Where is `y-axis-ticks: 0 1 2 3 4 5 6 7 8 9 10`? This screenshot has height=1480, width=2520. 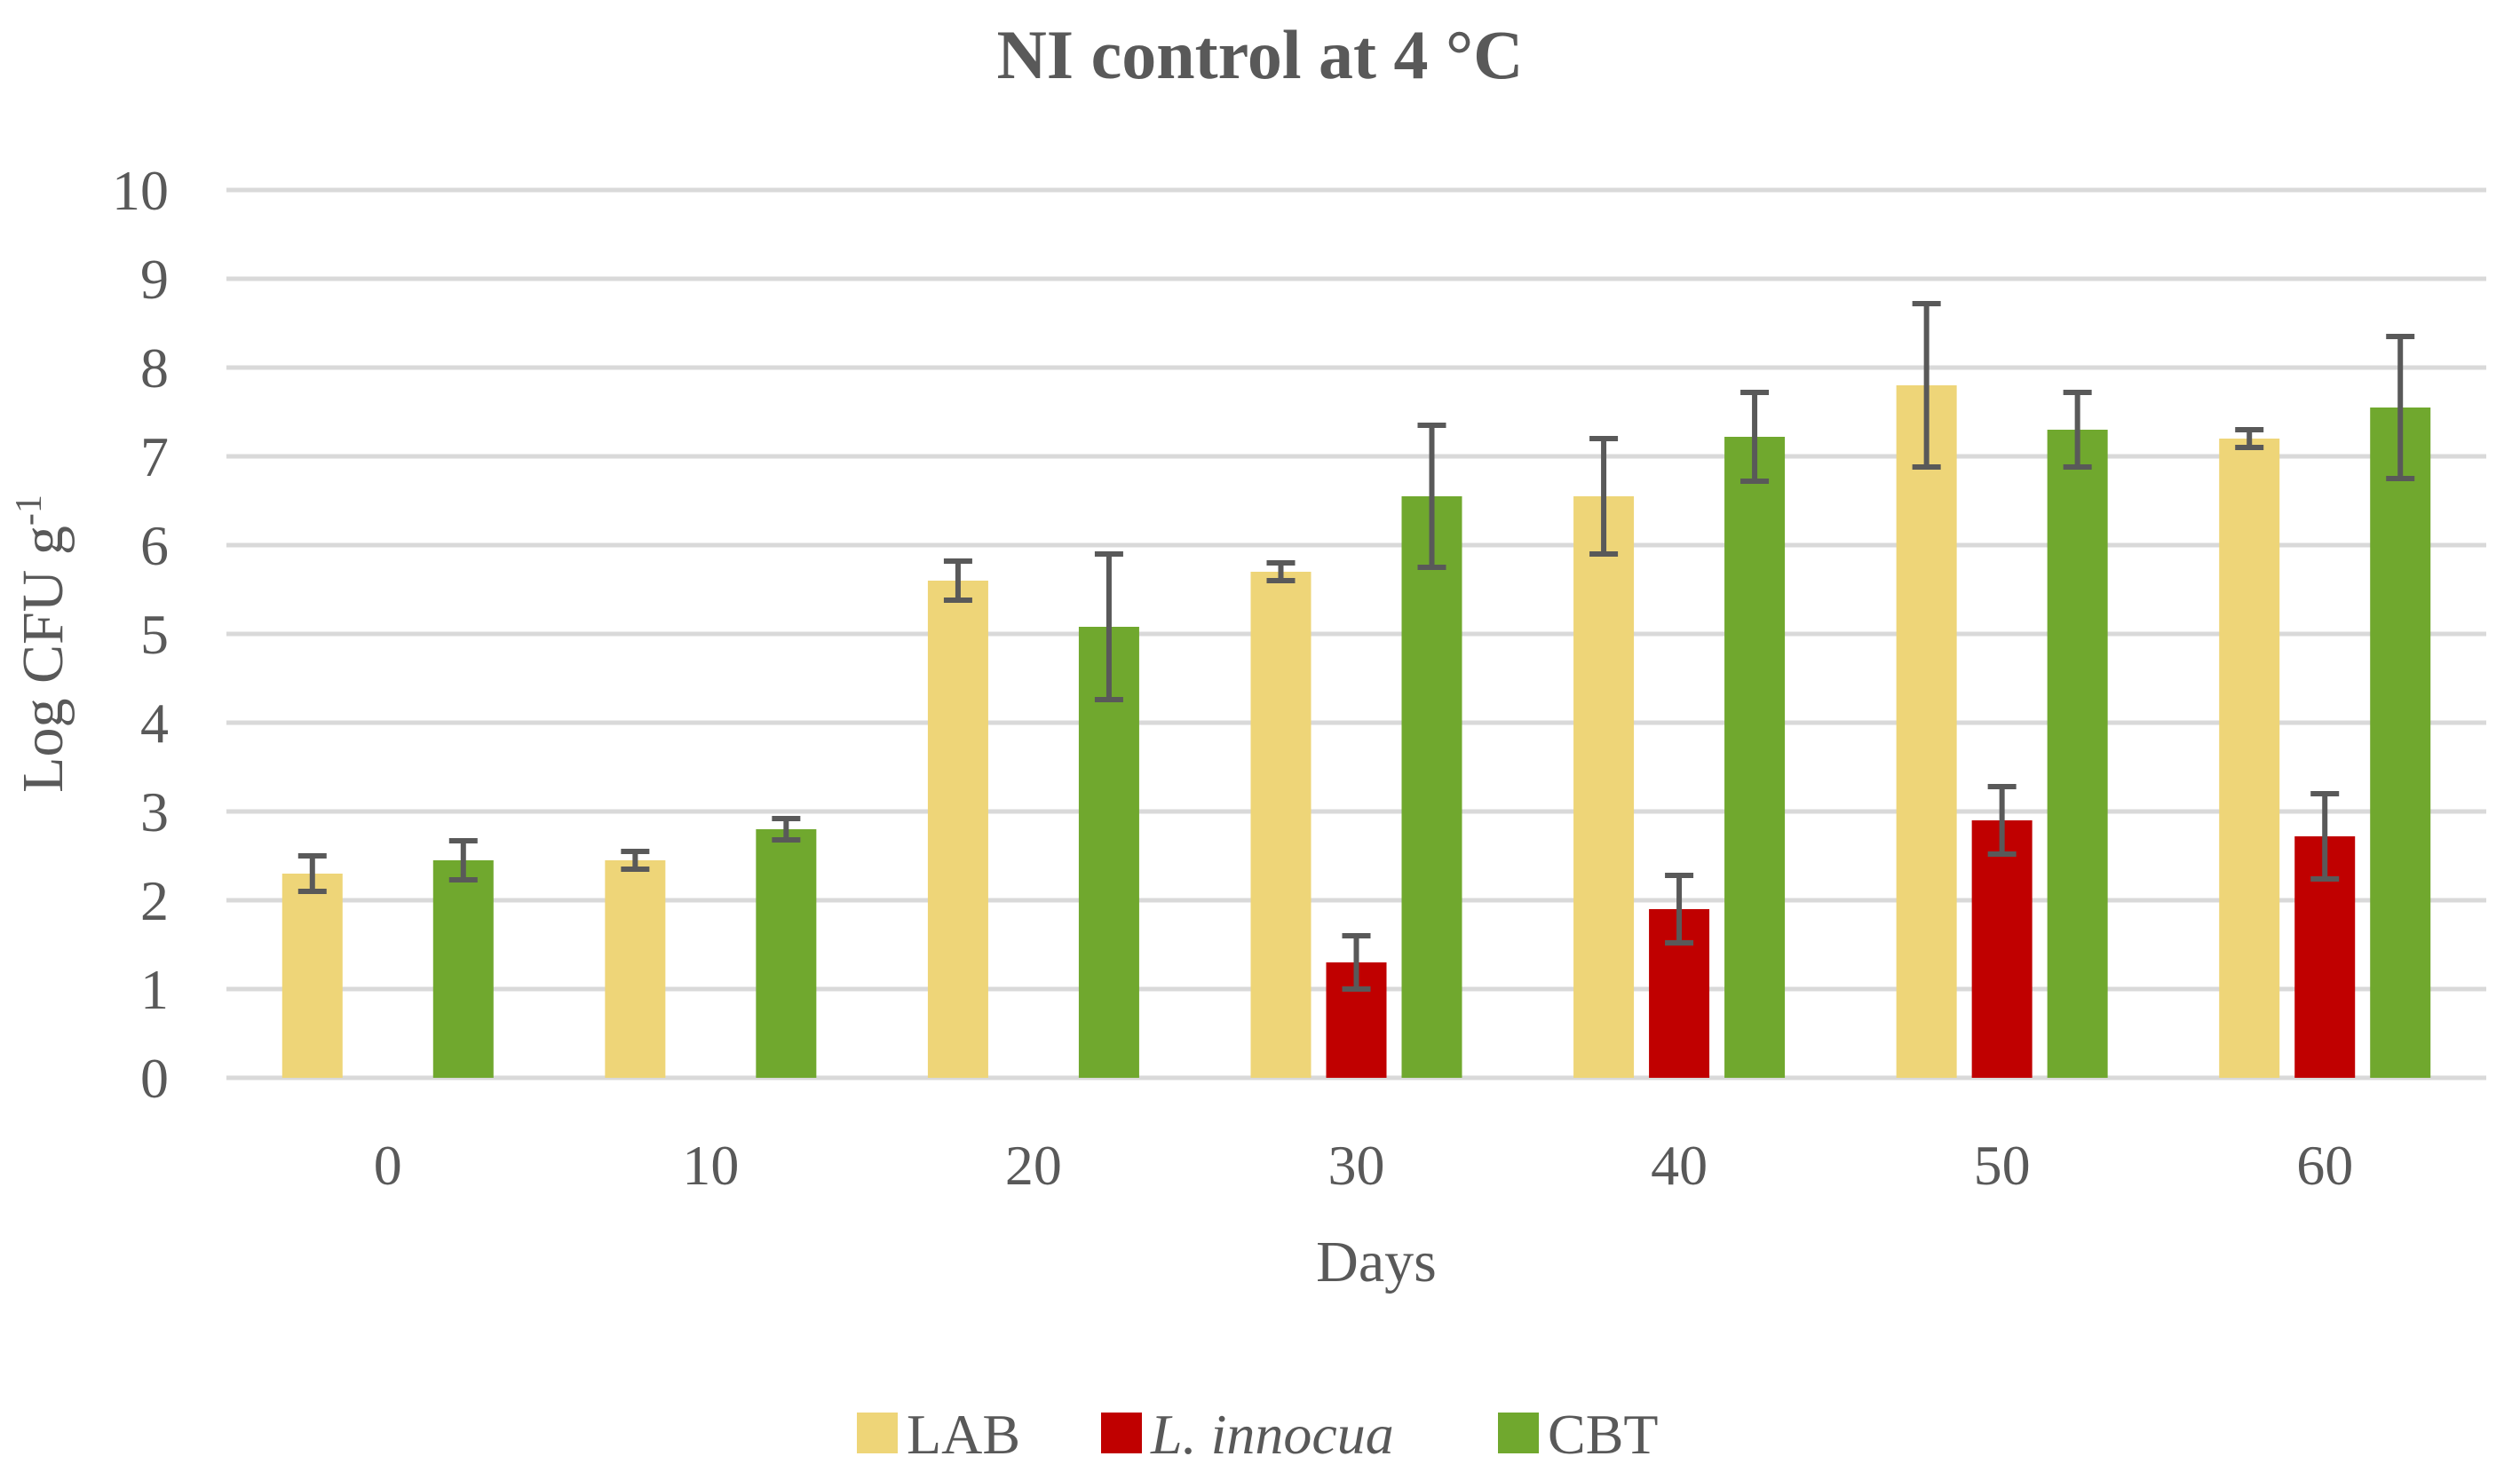 y-axis-ticks: 0 1 2 3 4 5 6 7 8 9 10 is located at coordinates (140, 634).